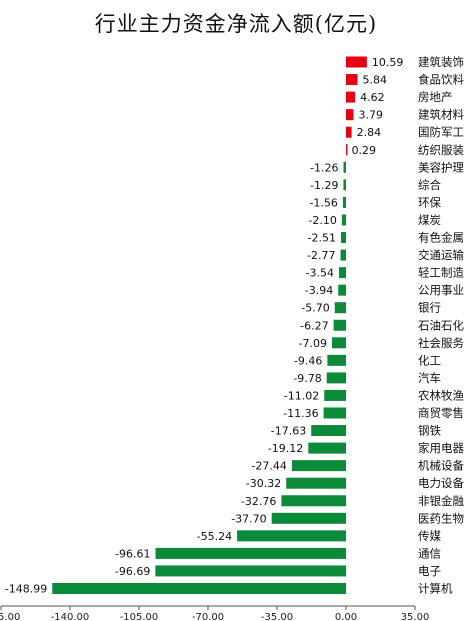 The height and width of the screenshot is (621, 472). What do you see at coordinates (132, 553) in the screenshot?
I see `value-label: -96.61` at bounding box center [132, 553].